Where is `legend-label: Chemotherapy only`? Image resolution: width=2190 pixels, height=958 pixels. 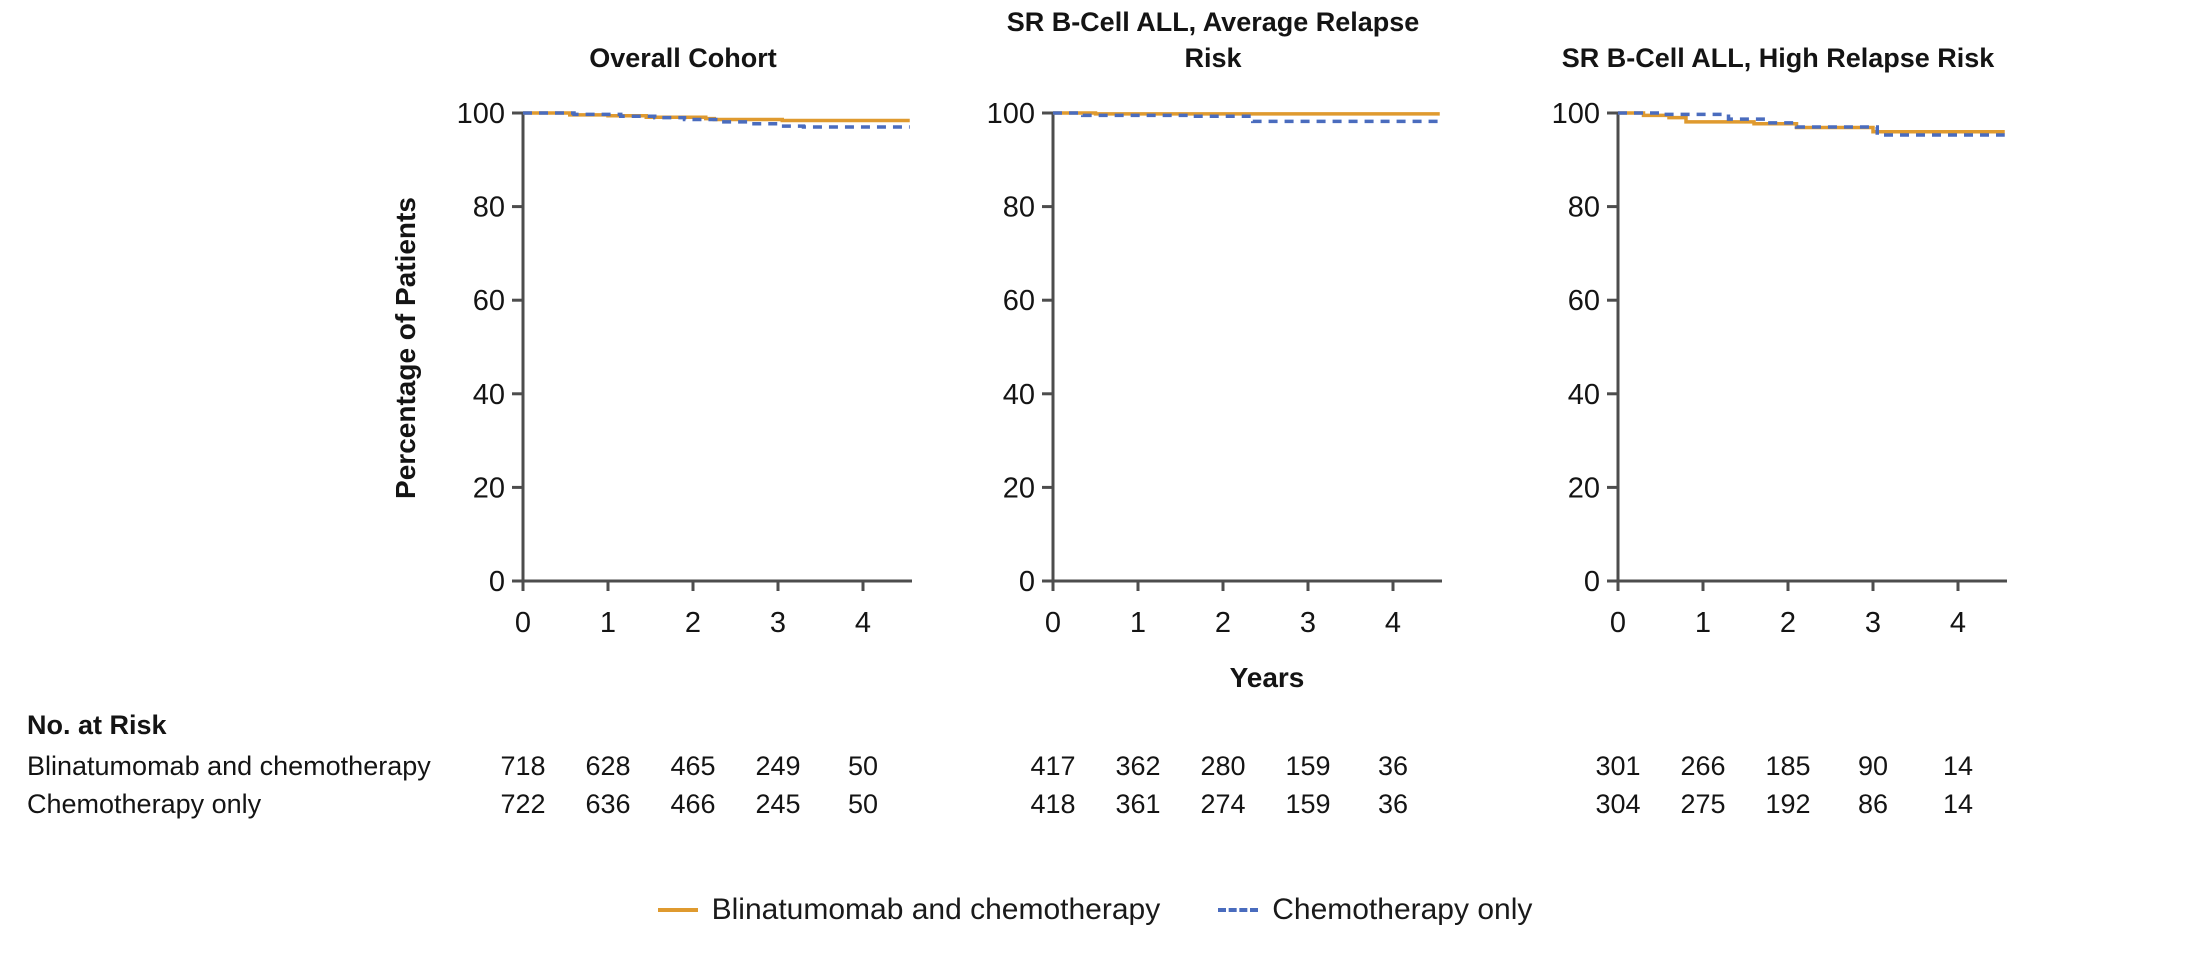 legend-label: Chemotherapy only is located at coordinates (1402, 909).